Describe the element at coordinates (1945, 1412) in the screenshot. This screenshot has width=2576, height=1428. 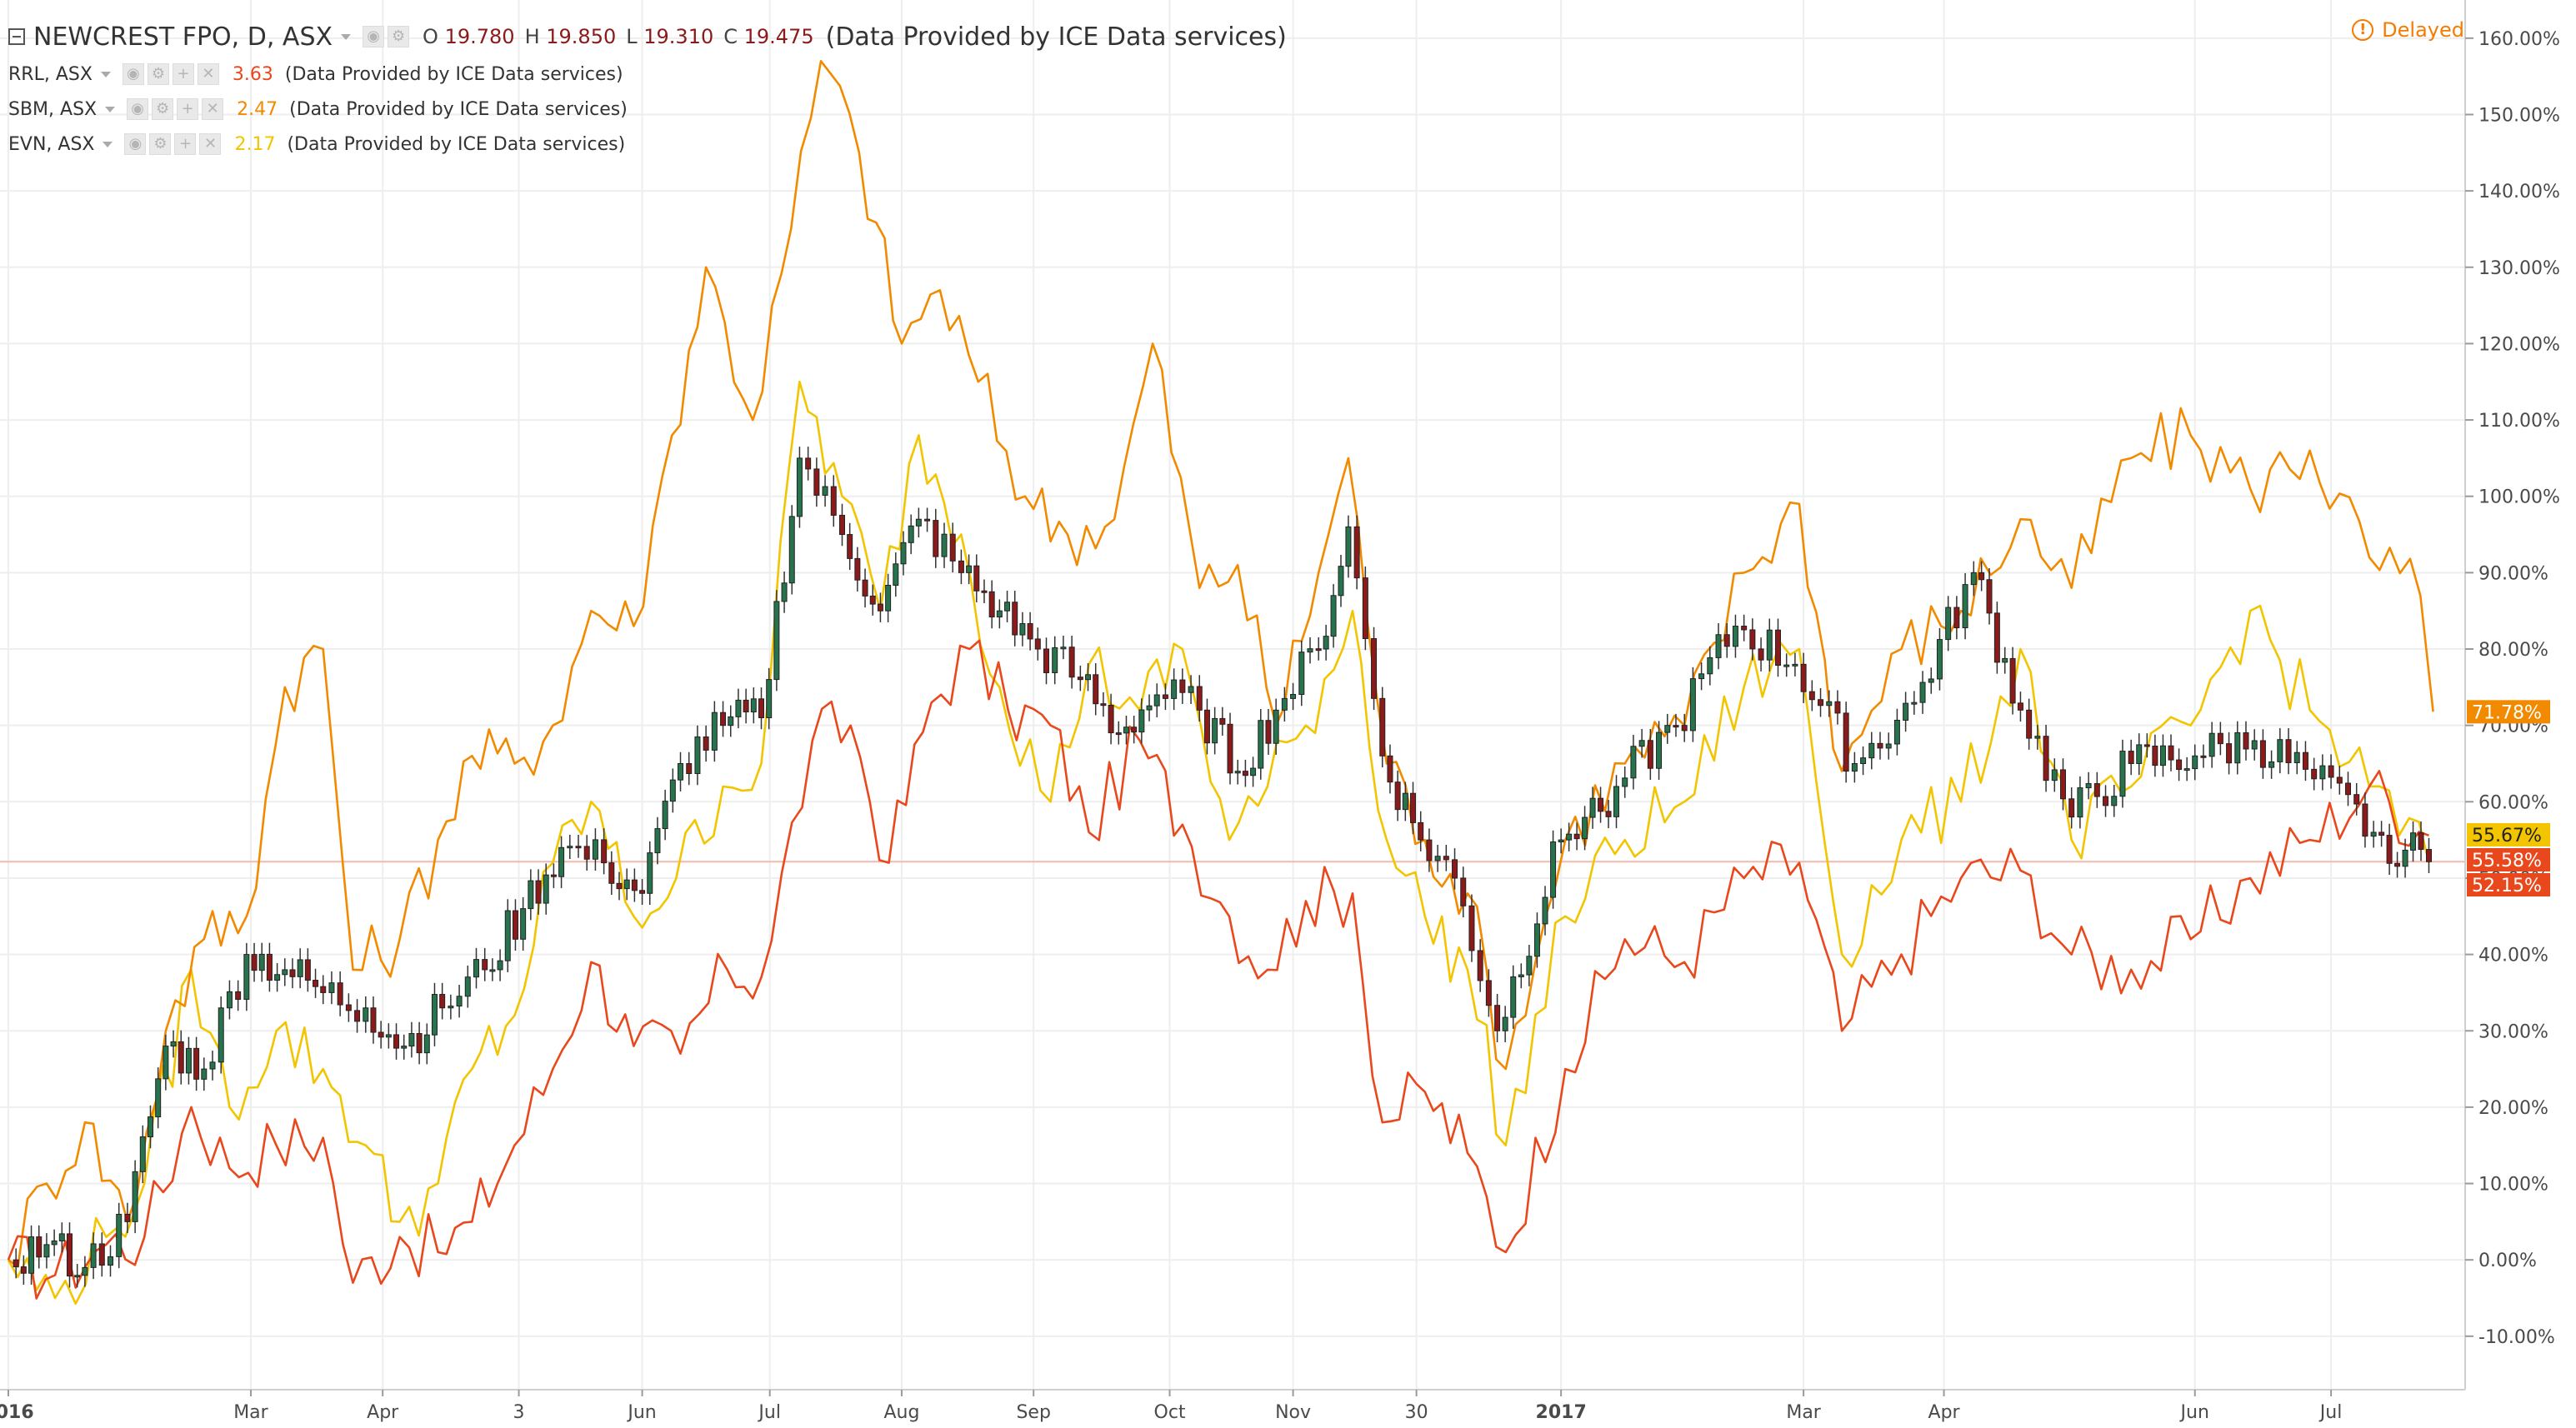
I see `x-tick-label: Apr` at that location.